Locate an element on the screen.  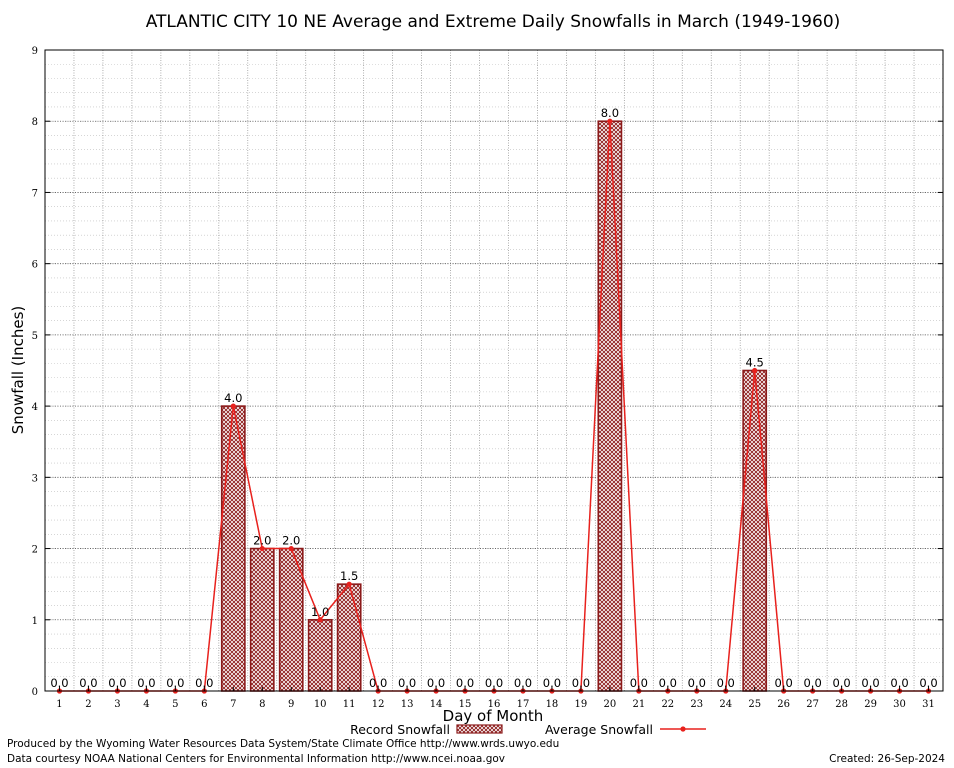
x-tick-label: 15 is located at coordinates (465, 704).